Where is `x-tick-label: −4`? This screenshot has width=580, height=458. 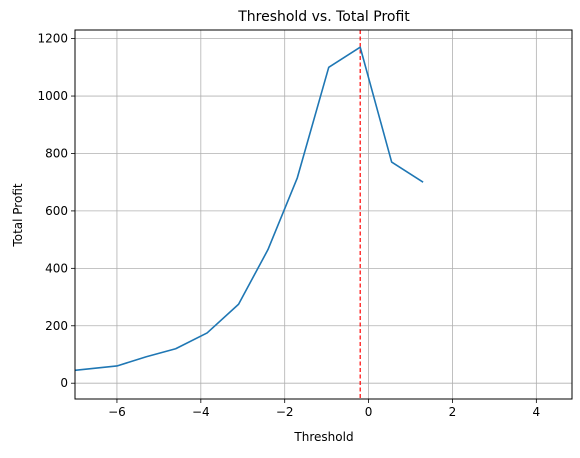
x-tick-label: −4 is located at coordinates (201, 412).